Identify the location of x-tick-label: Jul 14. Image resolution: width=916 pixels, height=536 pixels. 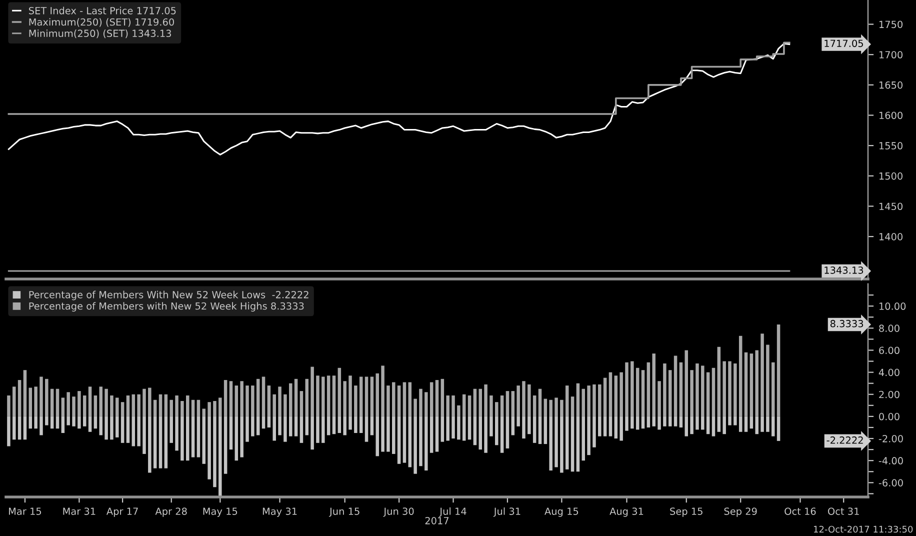
(452, 512).